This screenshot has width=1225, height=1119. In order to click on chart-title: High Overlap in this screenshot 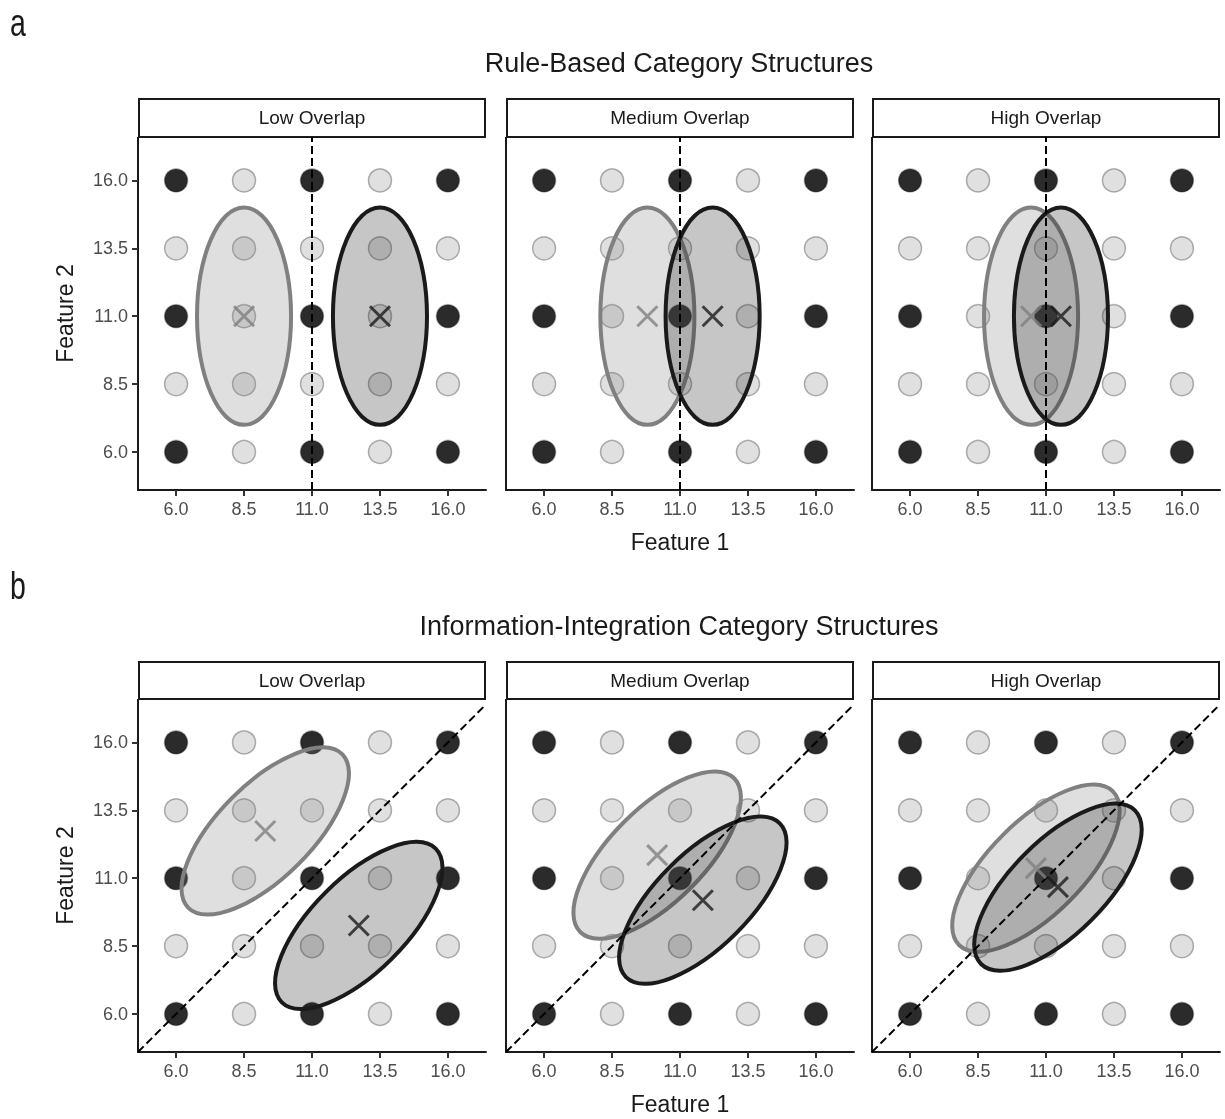, I will do `click(1046, 680)`.